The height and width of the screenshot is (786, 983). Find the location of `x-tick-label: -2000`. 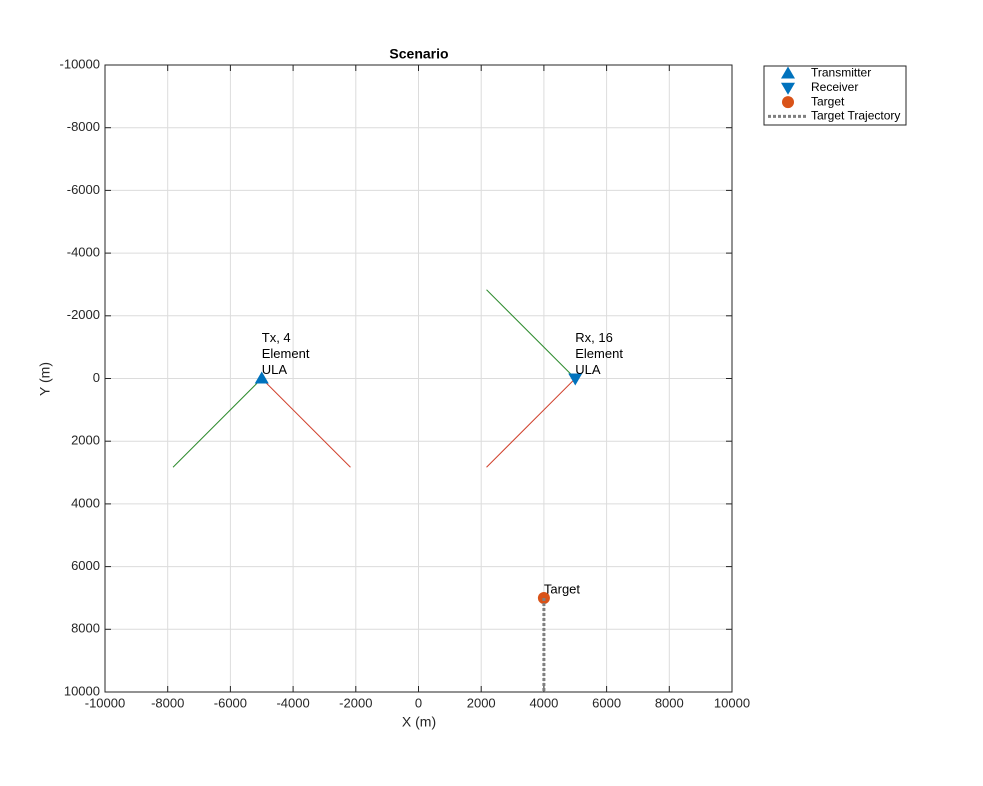

x-tick-label: -2000 is located at coordinates (355, 702).